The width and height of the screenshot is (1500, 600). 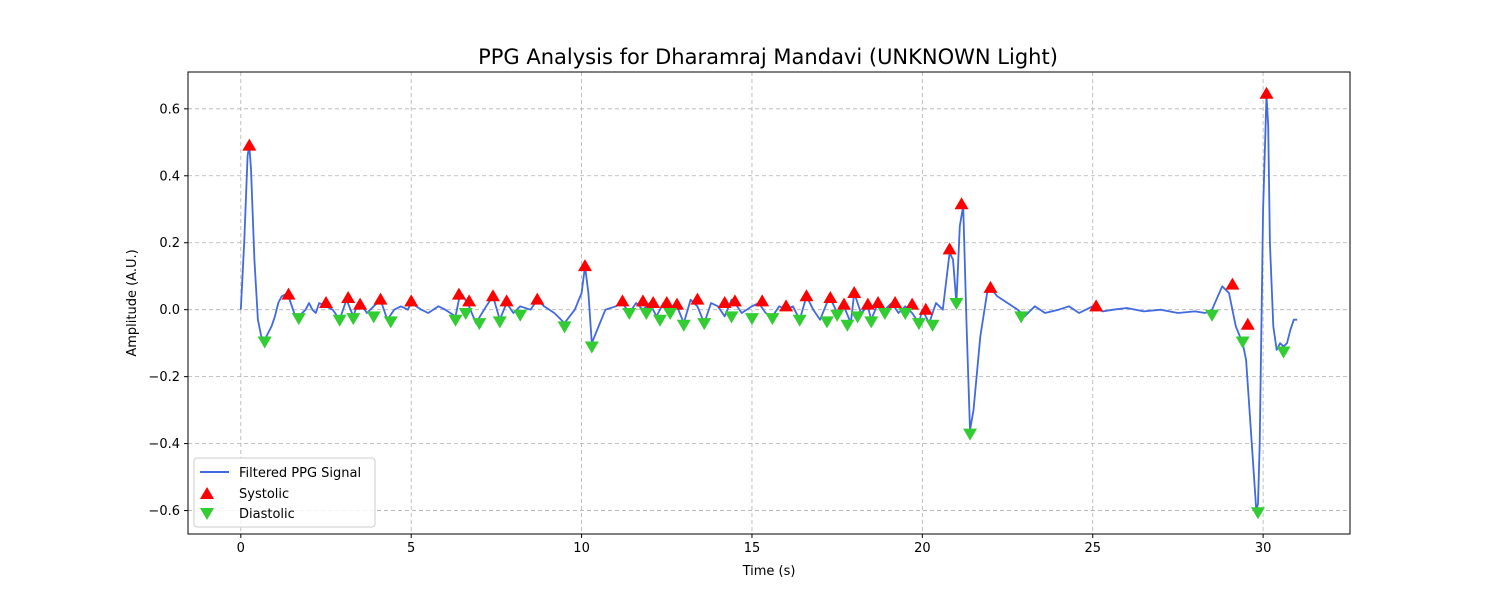 What do you see at coordinates (769, 571) in the screenshot?
I see `x-axis-label: Time (s)` at bounding box center [769, 571].